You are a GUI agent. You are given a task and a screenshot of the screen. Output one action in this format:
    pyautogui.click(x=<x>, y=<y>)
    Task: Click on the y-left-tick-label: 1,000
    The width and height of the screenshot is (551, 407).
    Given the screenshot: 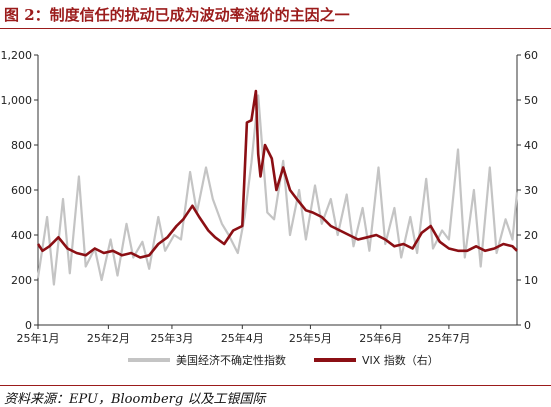 What is the action you would take?
    pyautogui.click(x=17, y=100)
    